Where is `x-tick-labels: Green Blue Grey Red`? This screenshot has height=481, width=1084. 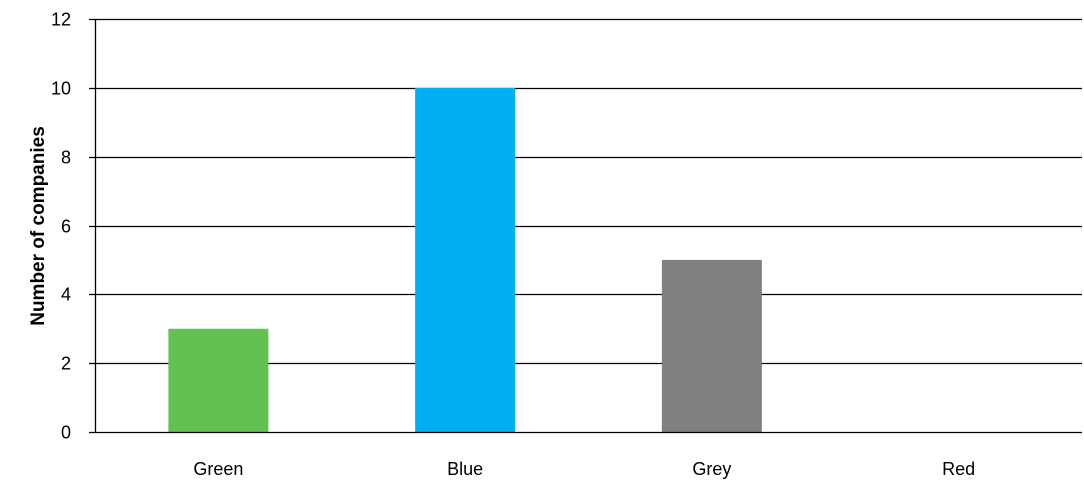 x-tick-labels: Green Blue Grey Red is located at coordinates (584, 469).